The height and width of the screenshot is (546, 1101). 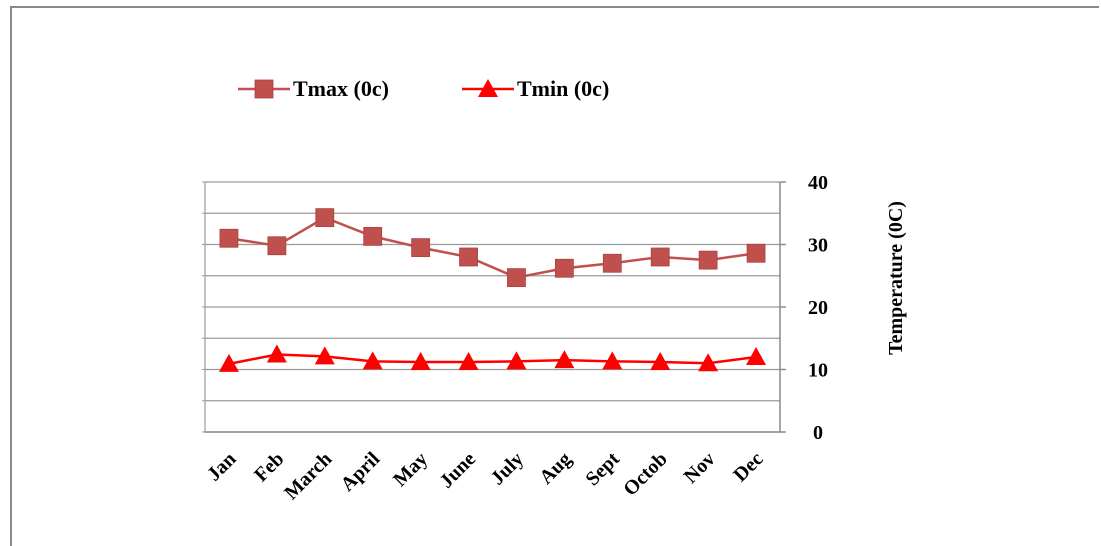 What do you see at coordinates (818, 433) in the screenshot?
I see `y-tick-label: 0` at bounding box center [818, 433].